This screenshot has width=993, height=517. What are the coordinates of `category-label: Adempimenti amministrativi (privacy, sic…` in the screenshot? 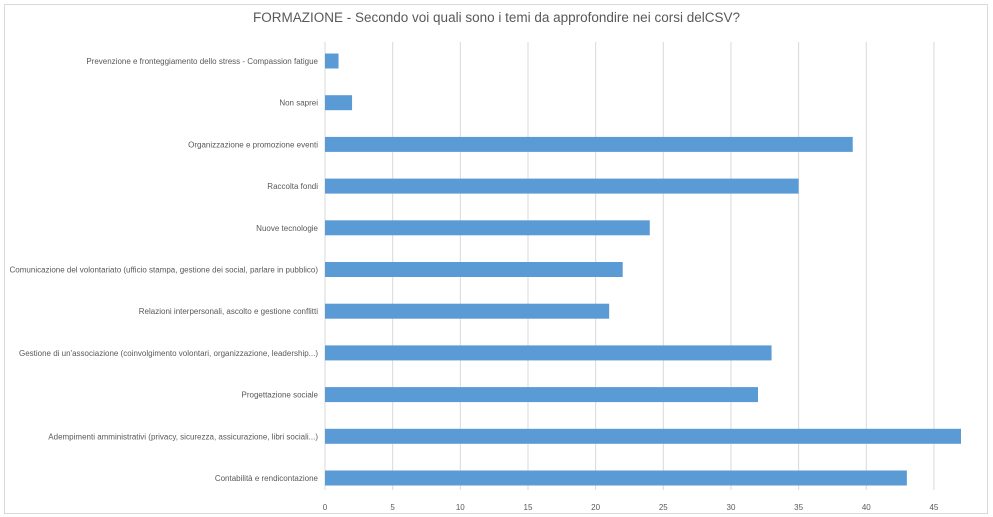 It's located at (183, 436).